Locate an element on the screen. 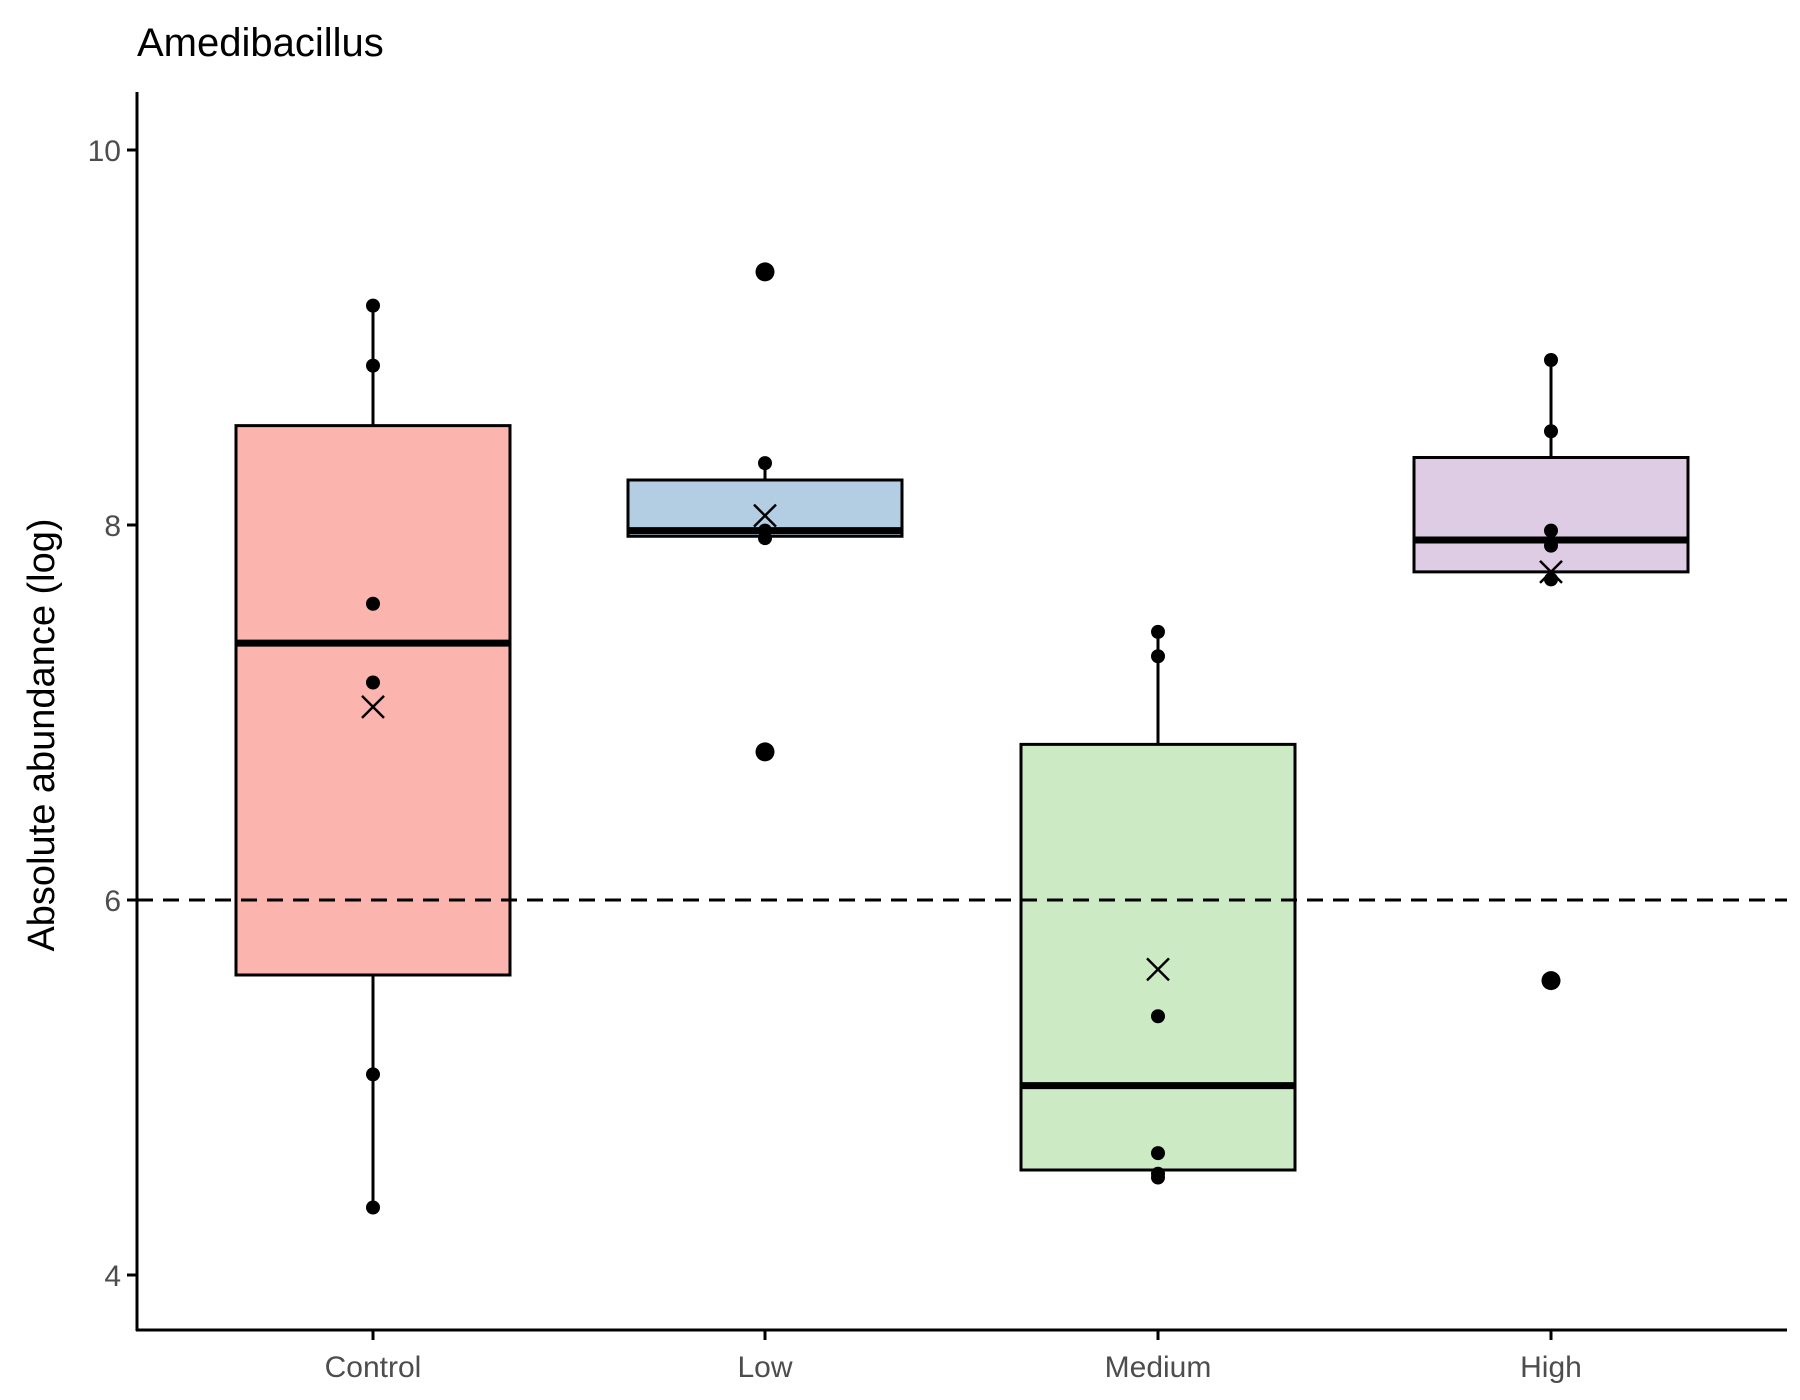 This screenshot has height=1400, width=1800. control-box is located at coordinates (373, 700).